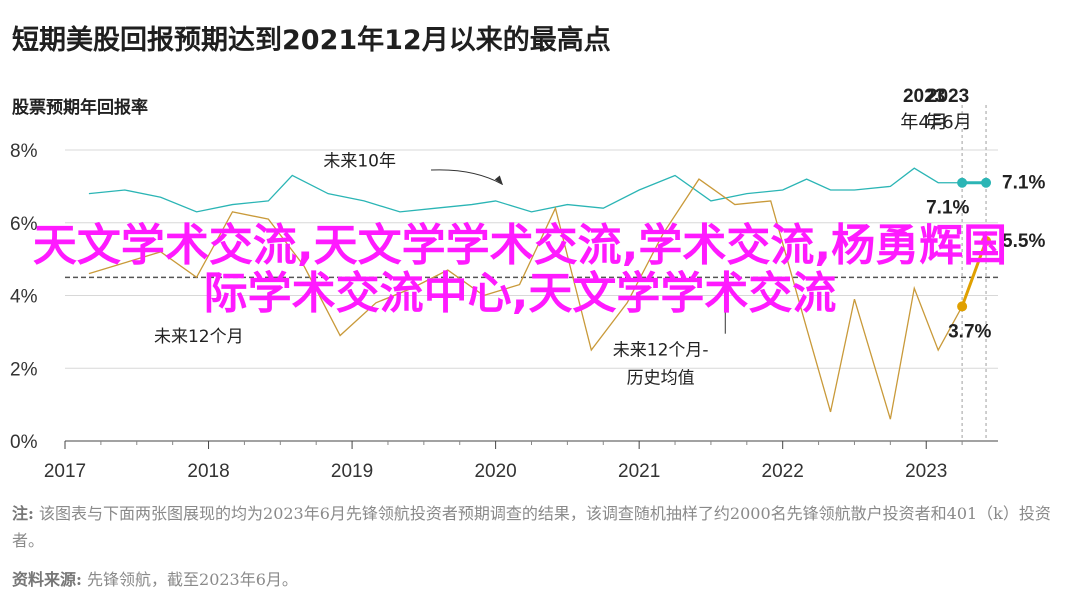  I want to click on watermark-overlay-text: 天文学术交流,天文学学术交流,学术交流,杨勇辉国际学术交流中心,天文学学术交流, so click(520, 270).